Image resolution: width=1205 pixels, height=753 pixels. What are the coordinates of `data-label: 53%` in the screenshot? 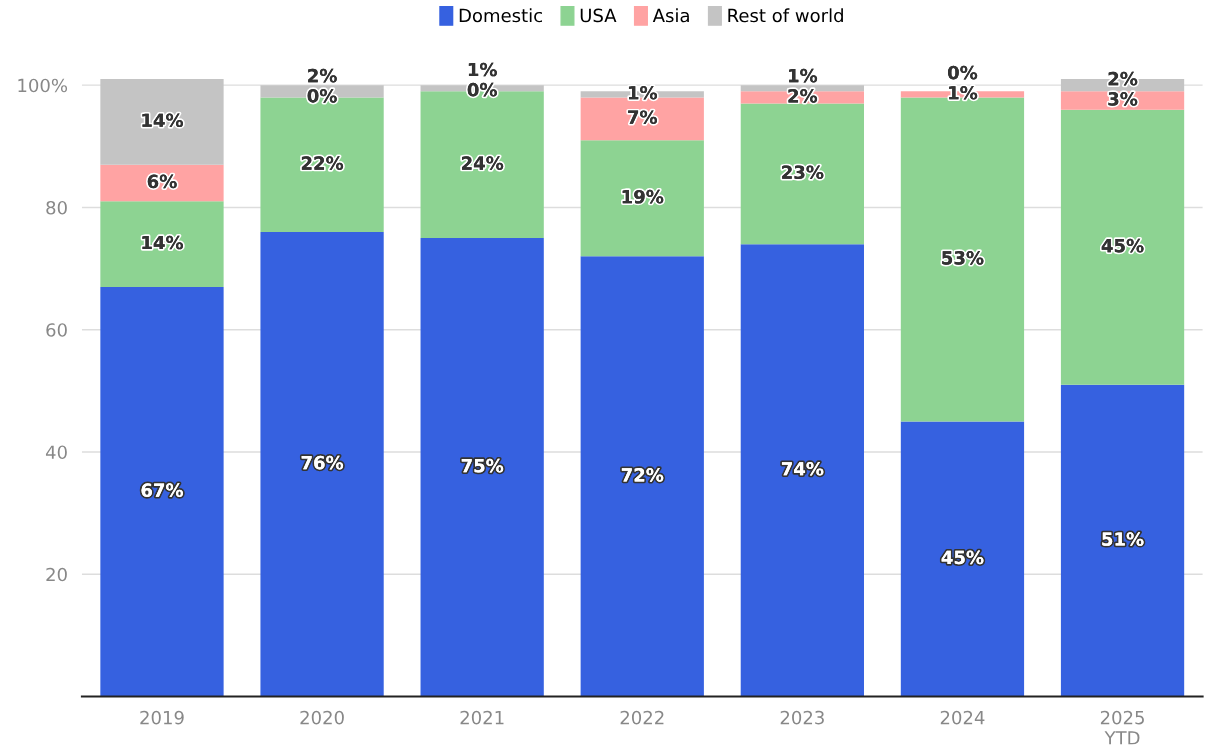 It's located at (963, 257).